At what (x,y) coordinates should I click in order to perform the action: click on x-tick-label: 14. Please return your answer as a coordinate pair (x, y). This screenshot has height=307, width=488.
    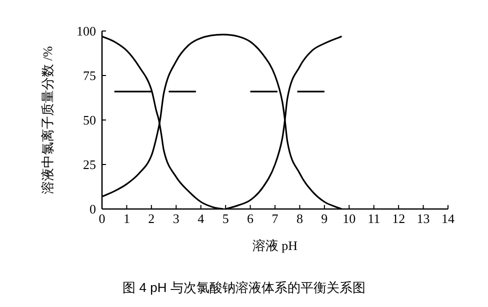
    Looking at the image, I should click on (448, 218).